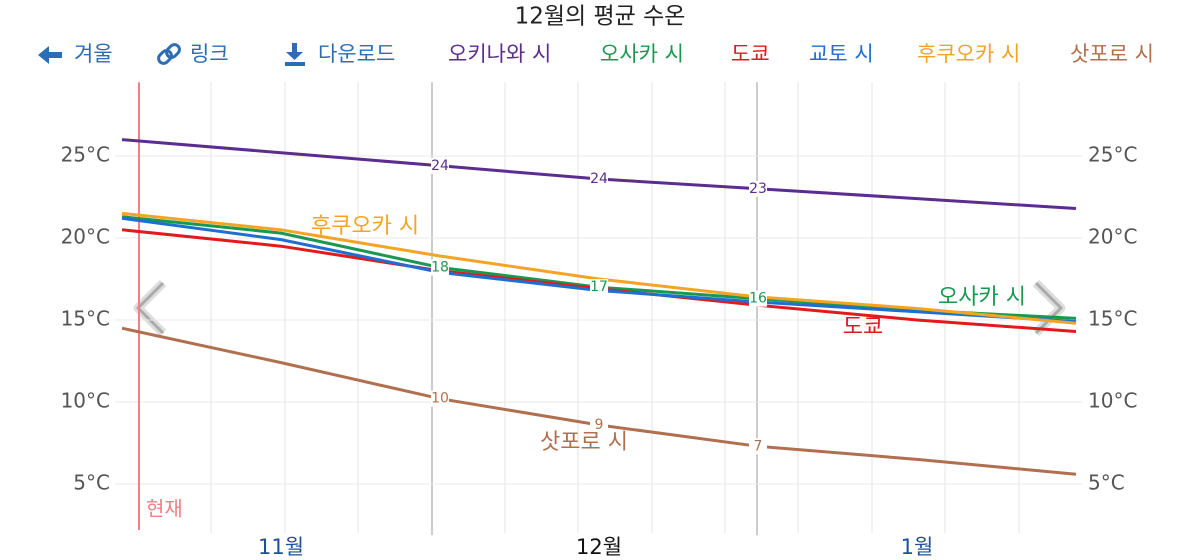 This screenshot has width=1199, height=560. Describe the element at coordinates (50, 55) in the screenshot. I see `back-icon` at that location.